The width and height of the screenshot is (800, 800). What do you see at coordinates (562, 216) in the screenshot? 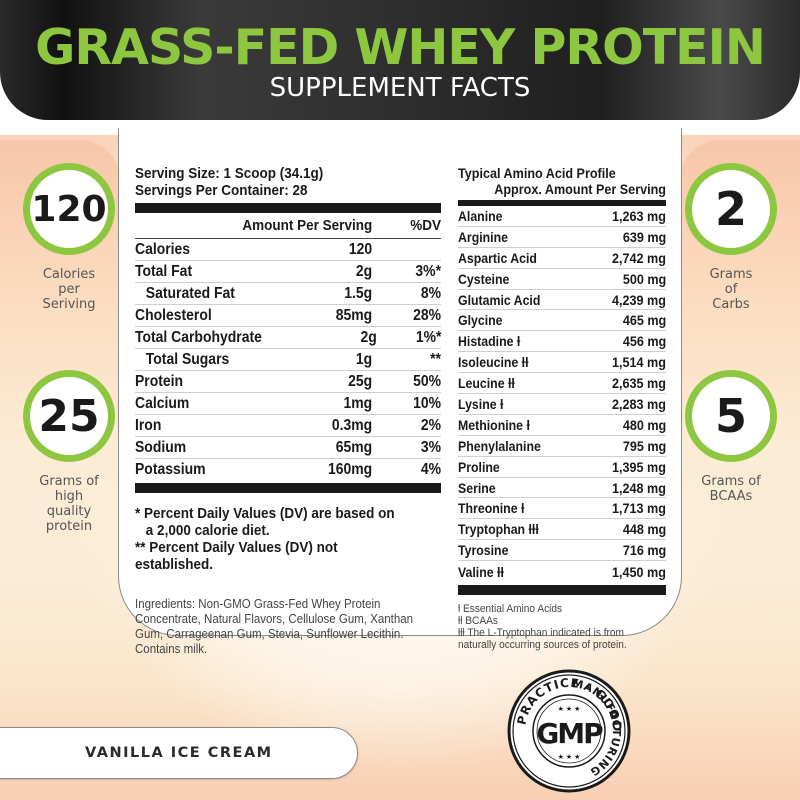
I see `amino-row: Alanine 1,263 mg` at bounding box center [562, 216].